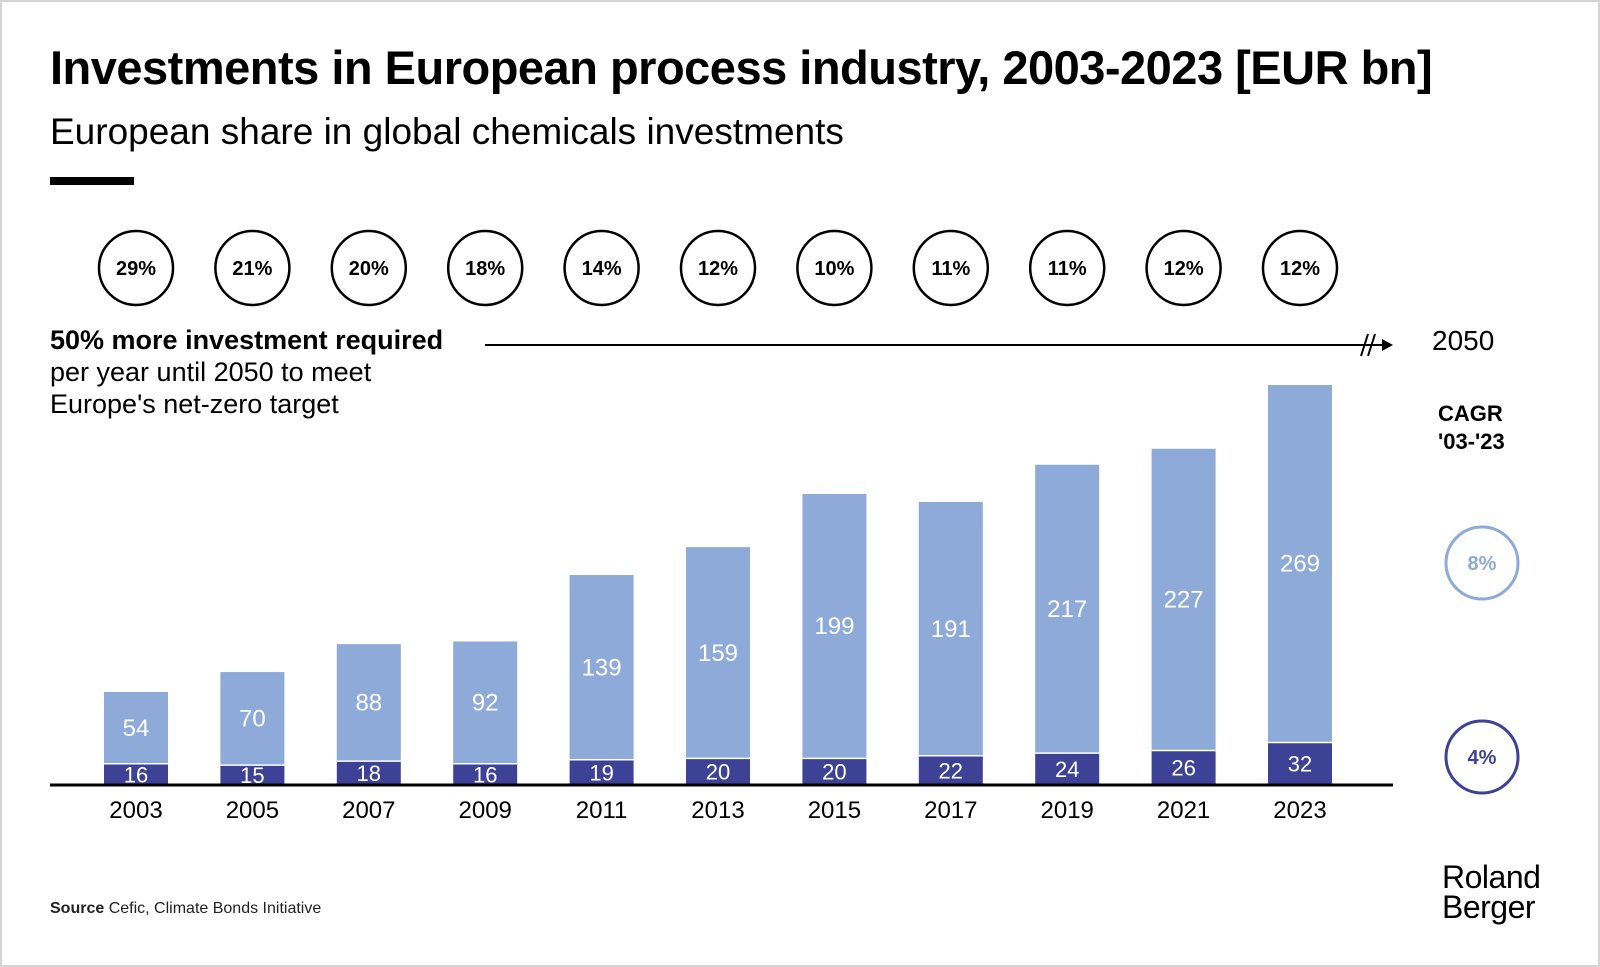  What do you see at coordinates (950, 810) in the screenshot?
I see `x-tick-label-2017: 2017` at bounding box center [950, 810].